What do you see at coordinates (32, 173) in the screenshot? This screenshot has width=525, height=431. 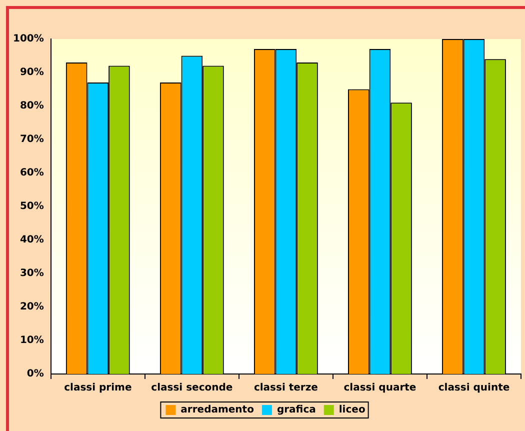 I see `y-tick-label: 60%` at bounding box center [32, 173].